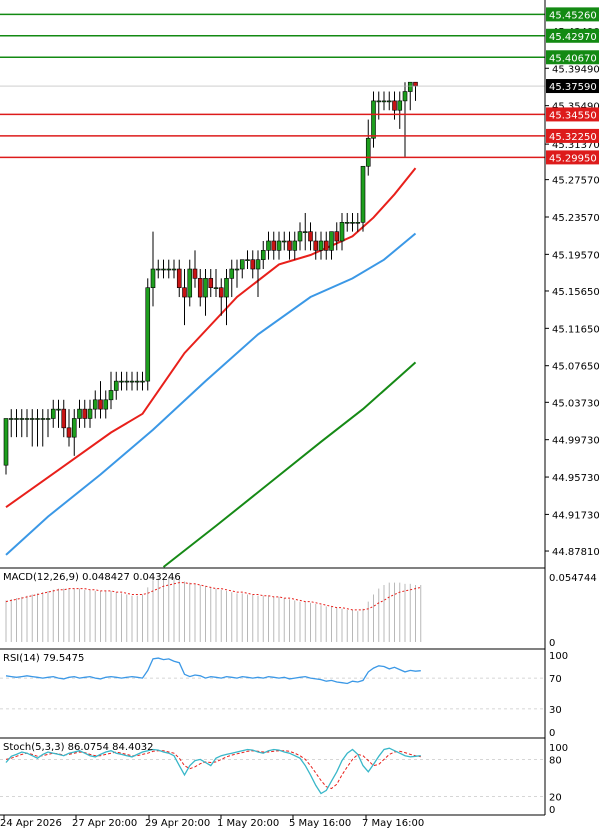 The height and width of the screenshot is (834, 600). I want to click on price-tick-label: 44.91730, so click(576, 515).